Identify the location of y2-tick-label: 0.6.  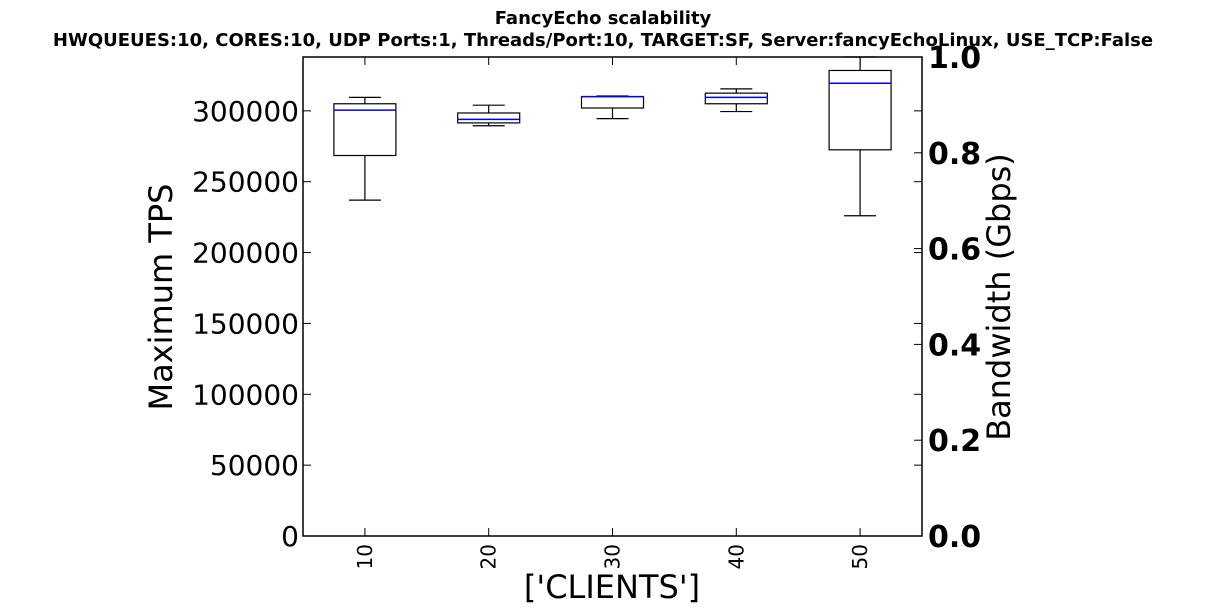
(954, 250).